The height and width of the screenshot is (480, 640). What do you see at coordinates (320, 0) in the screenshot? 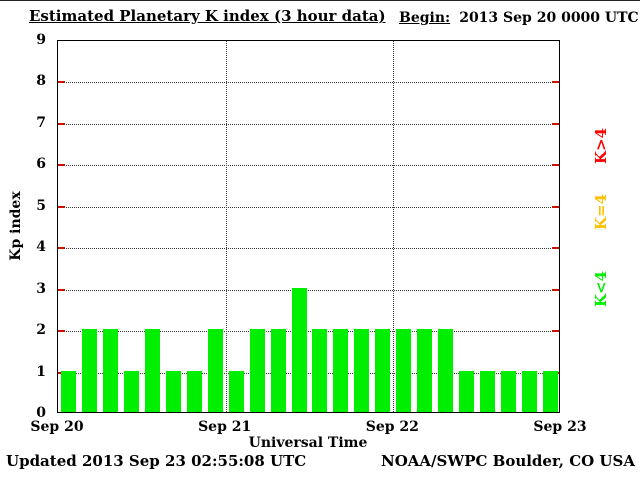
I see `top-border-line` at bounding box center [320, 0].